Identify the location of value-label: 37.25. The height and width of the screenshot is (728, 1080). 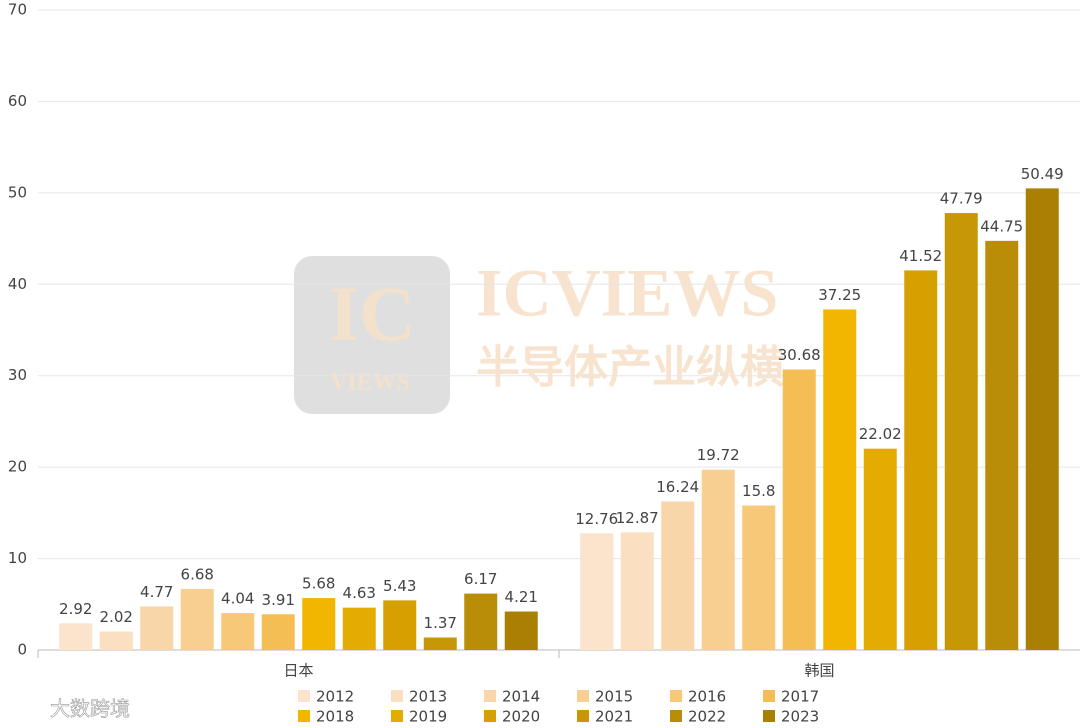
(839, 295).